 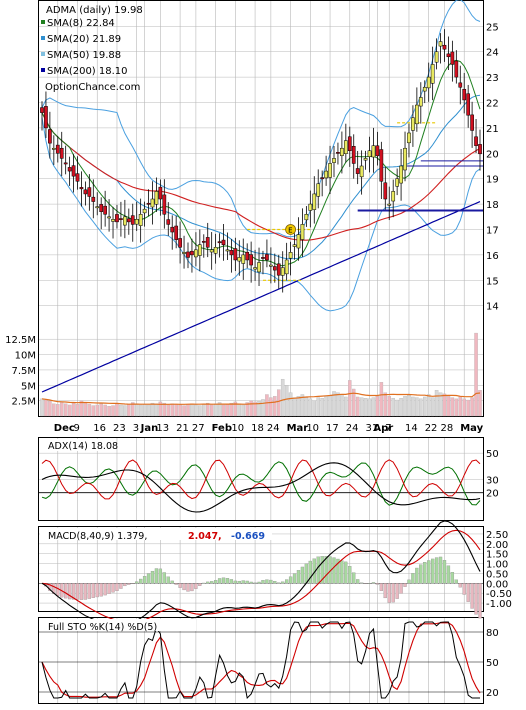 I want to click on x-label-2: 16, so click(x=99, y=428).